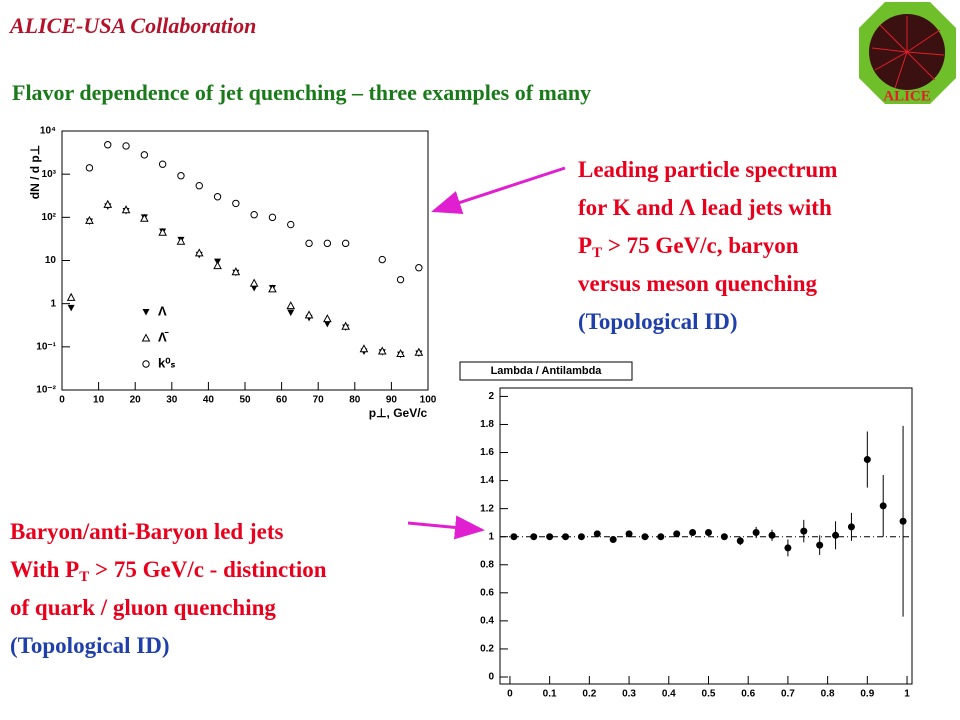 The image size is (960, 720). I want to click on annotation-line: Leading particle spectrum, so click(707, 169).